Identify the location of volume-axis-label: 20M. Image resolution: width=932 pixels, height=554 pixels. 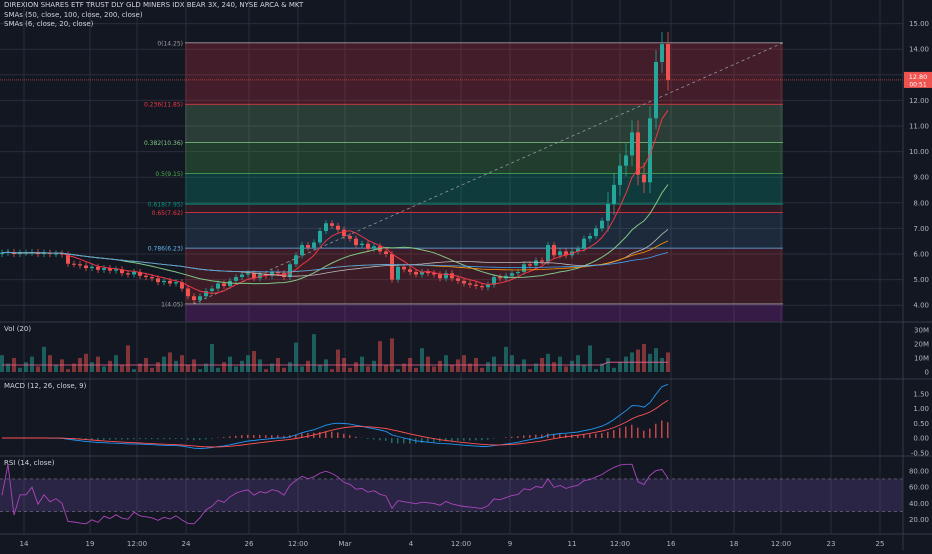
(921, 345).